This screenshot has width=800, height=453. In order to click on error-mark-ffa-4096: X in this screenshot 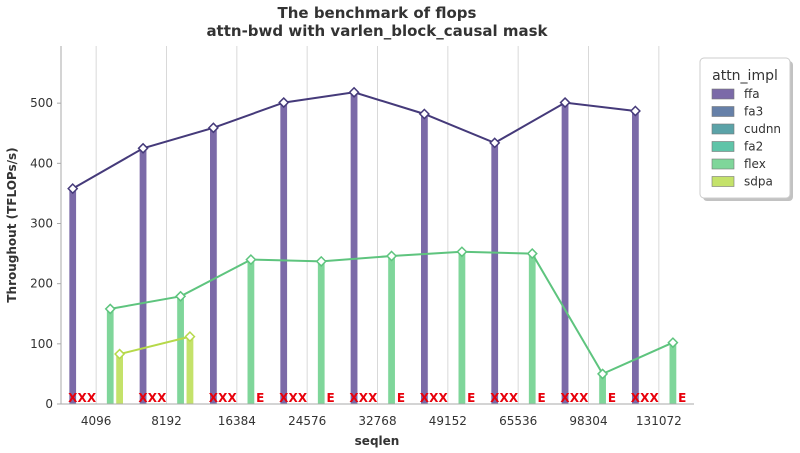, I will do `click(73, 398)`.